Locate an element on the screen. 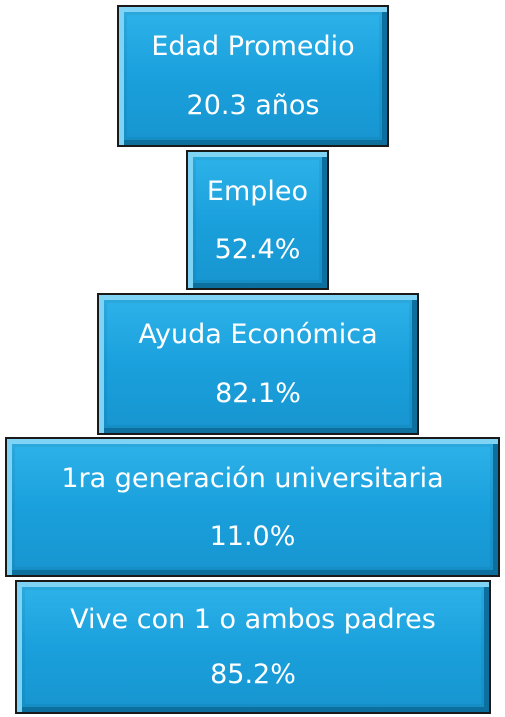  box-label: Ayuda Económica is located at coordinates (258, 334).